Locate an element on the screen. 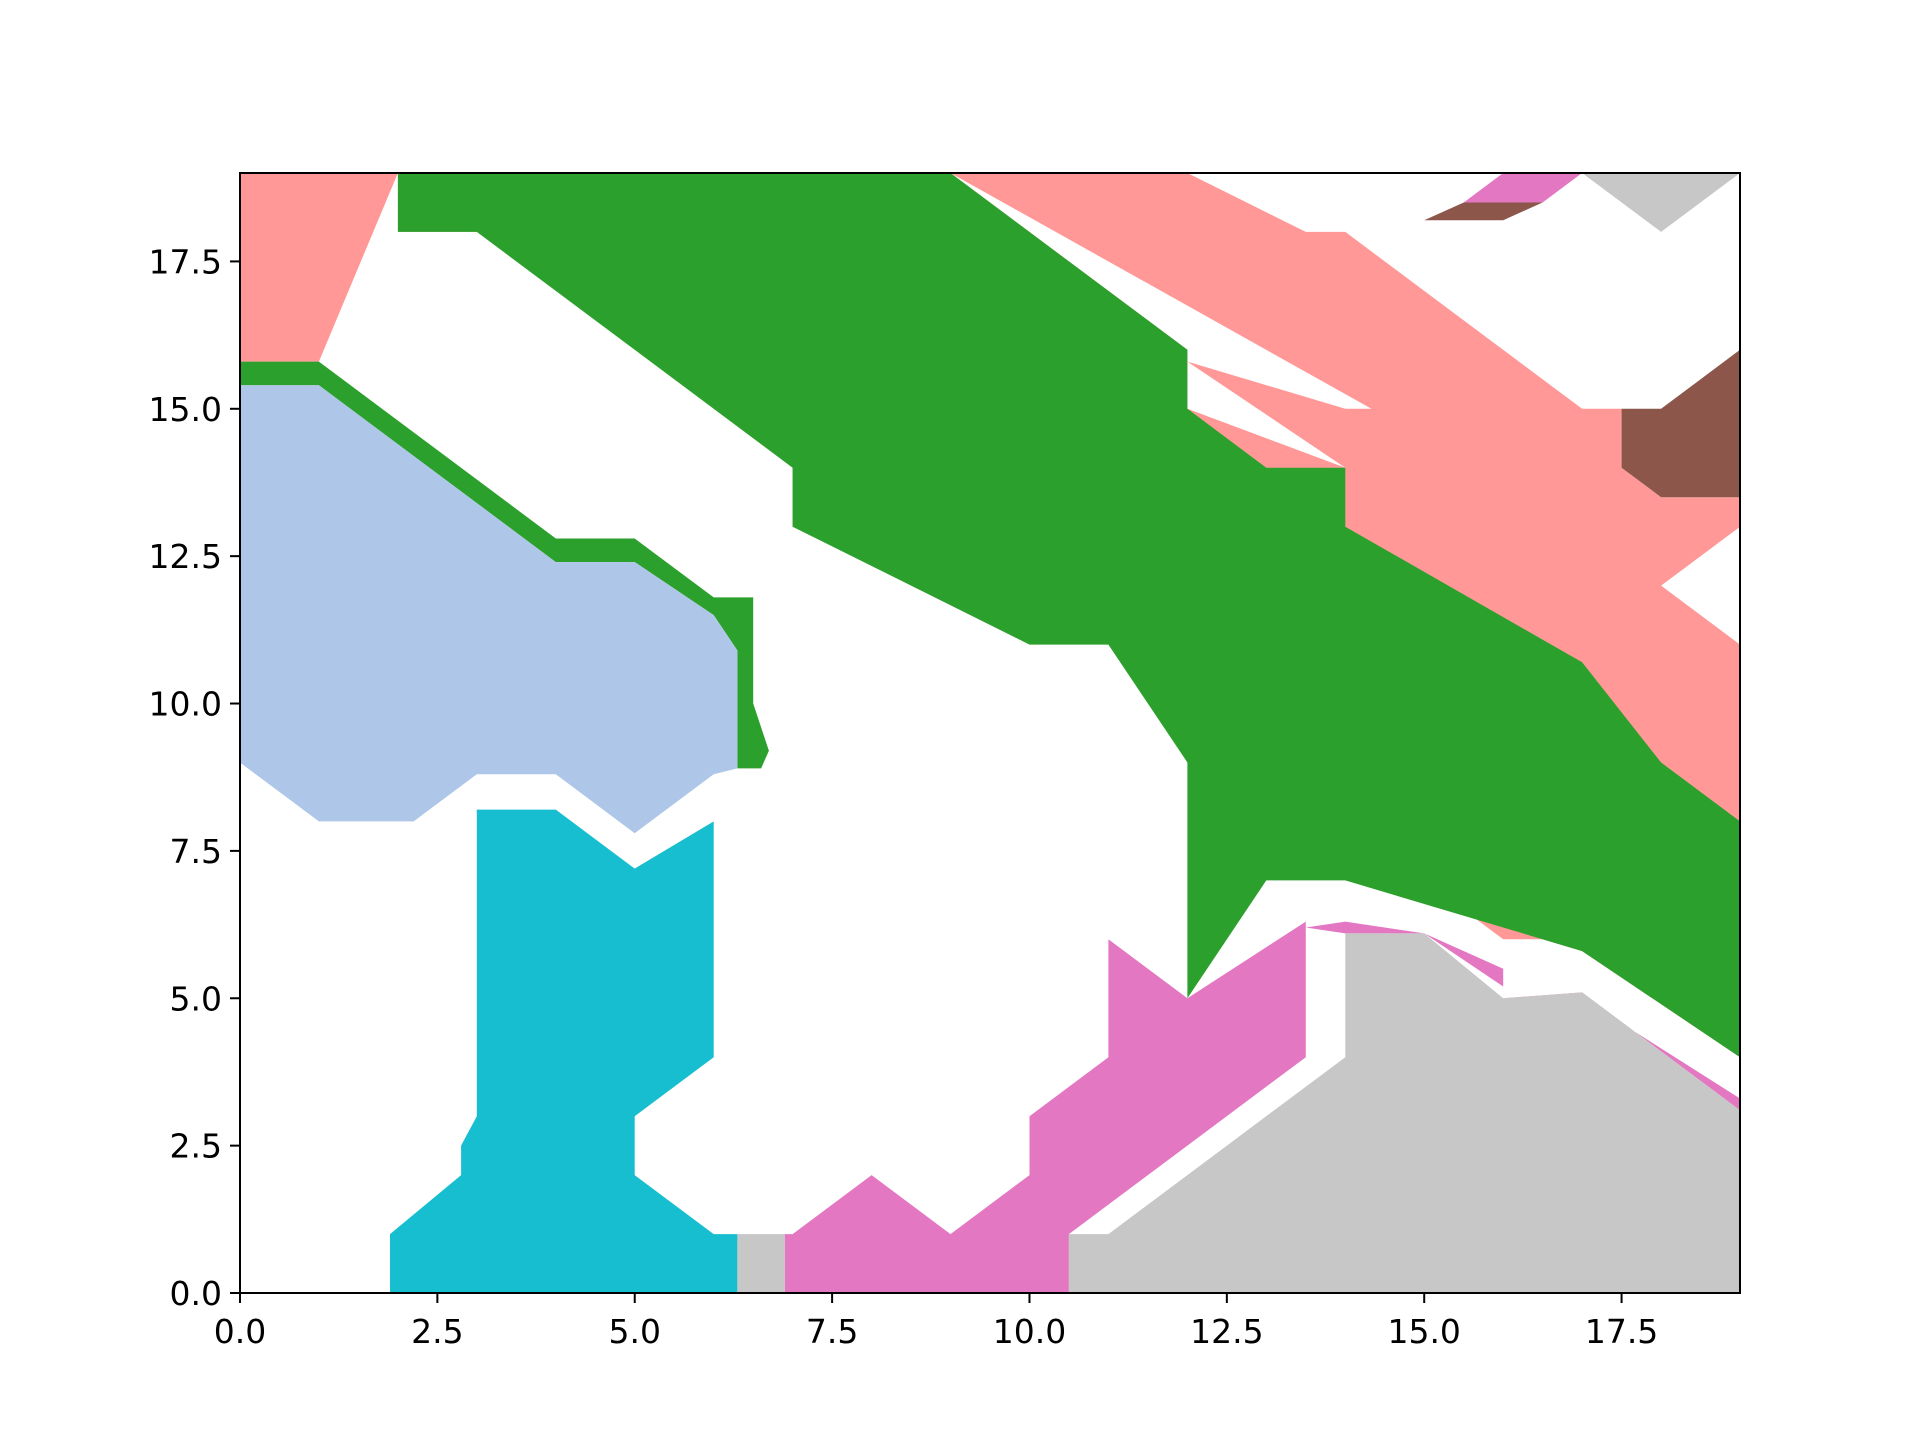 Image resolution: width=1920 pixels, height=1440 pixels. y-tick-label: 0.0 is located at coordinates (196, 1293).